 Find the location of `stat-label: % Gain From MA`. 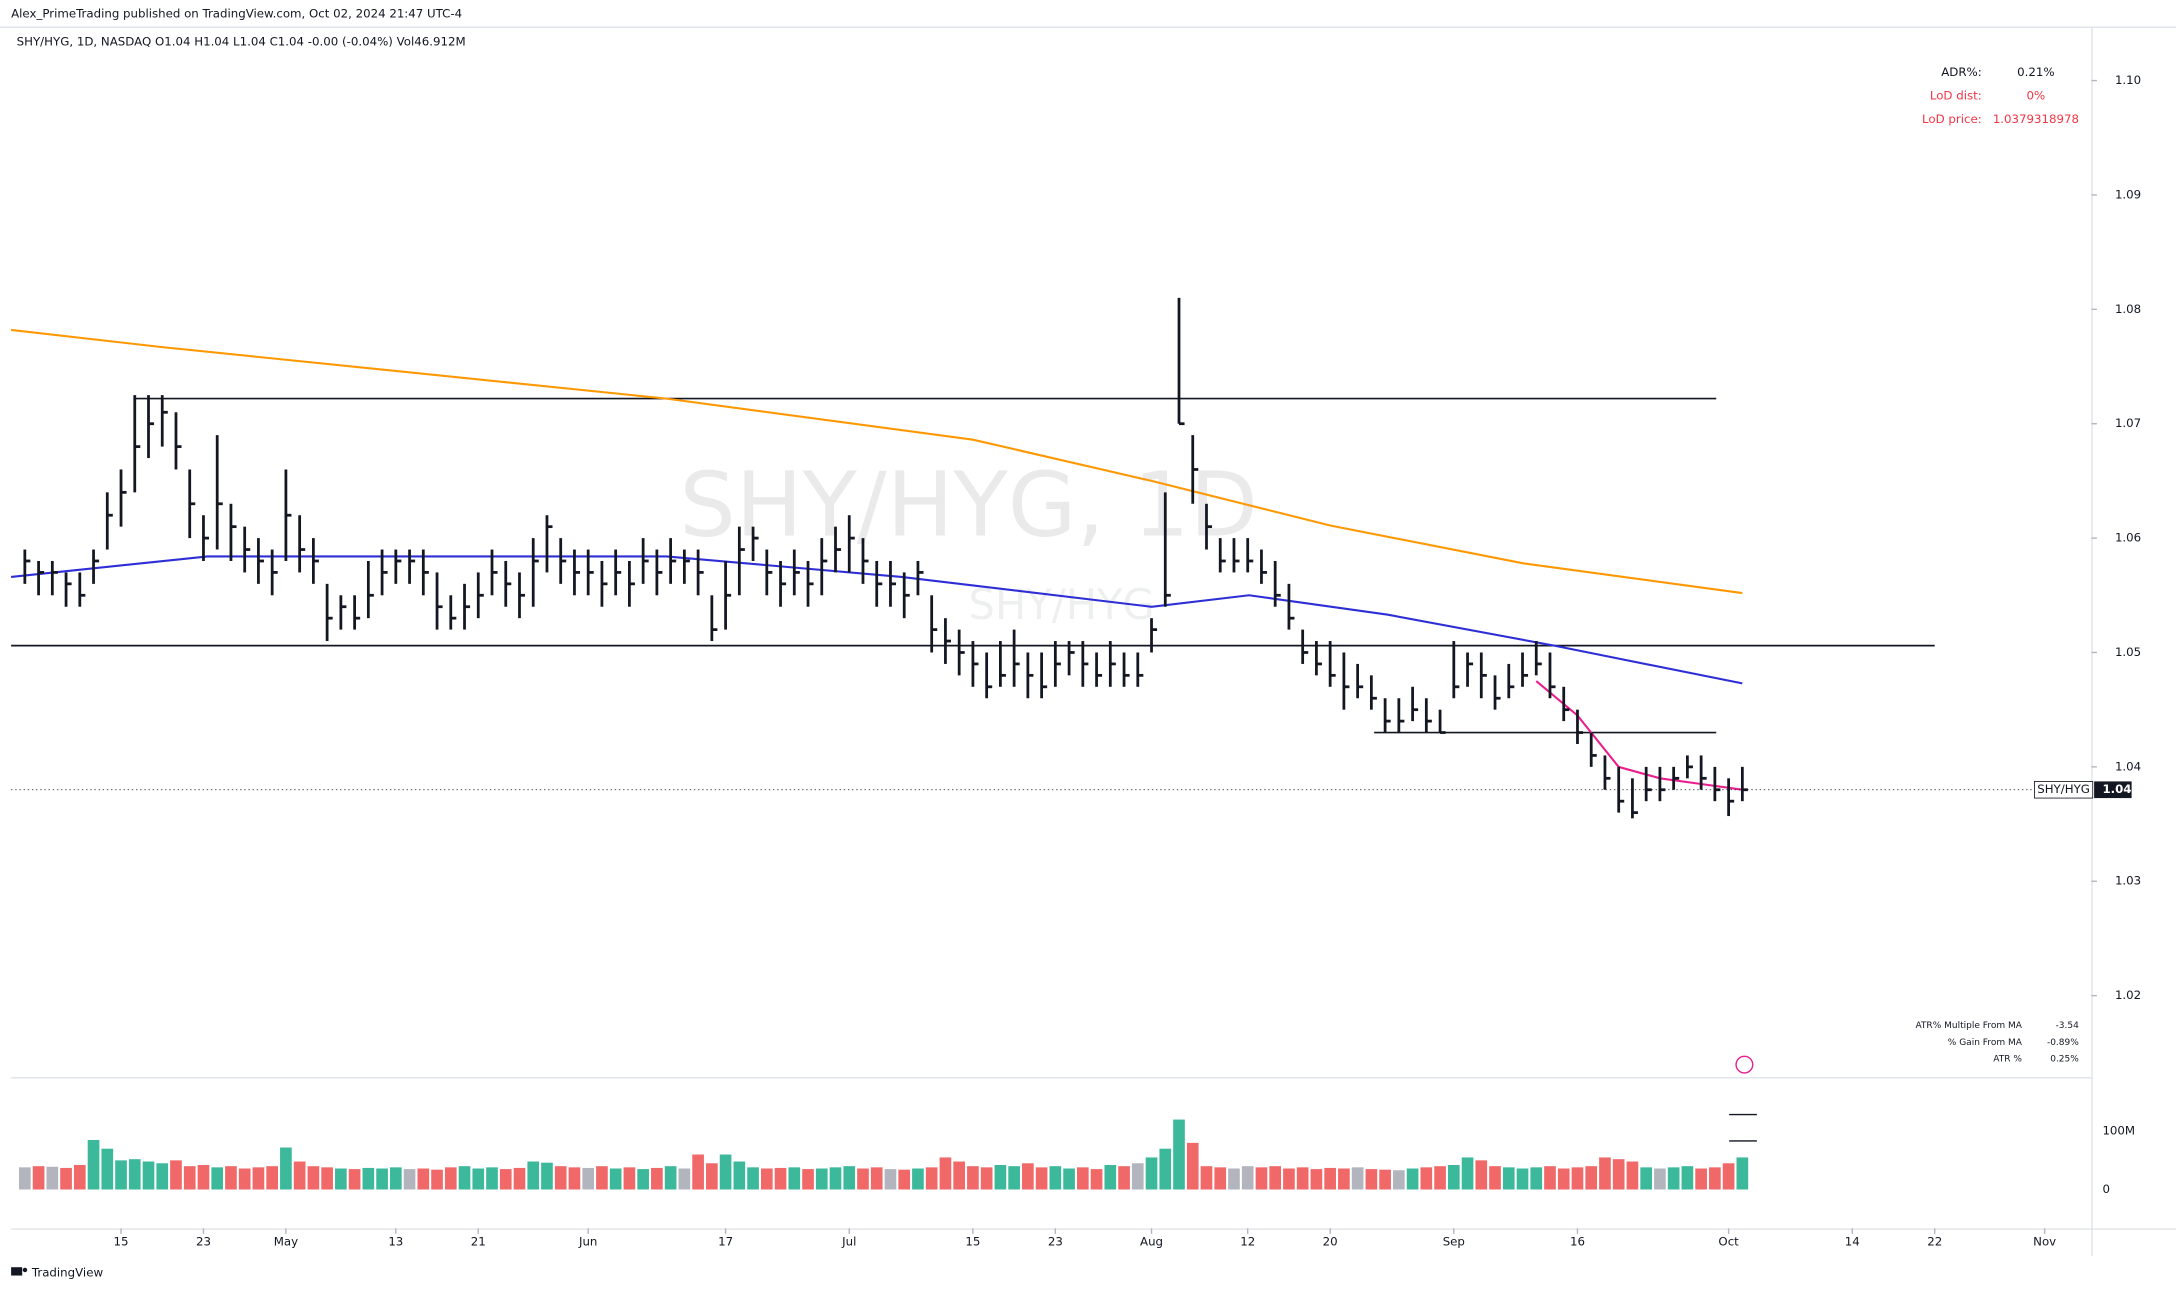

stat-label: % Gain From MA is located at coordinates (1985, 1043).